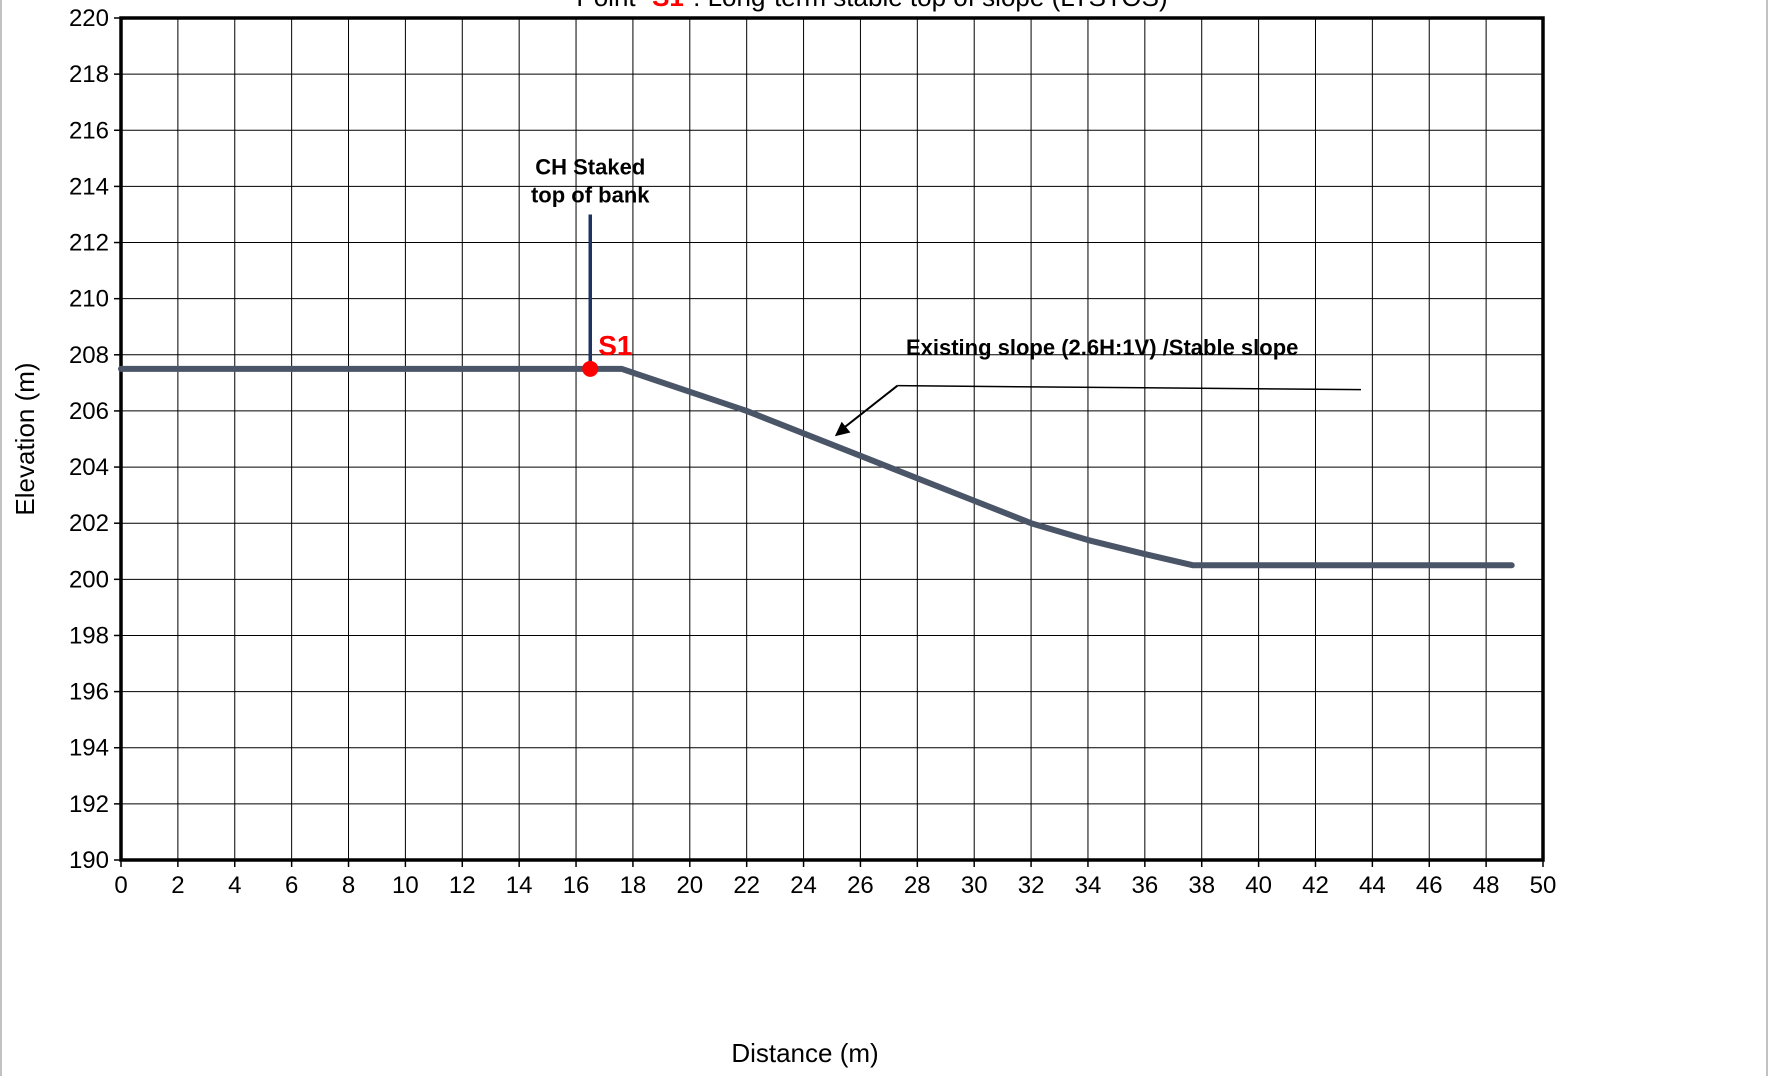  Describe the element at coordinates (89, 860) in the screenshot. I see `y-tick-label: 190` at that location.